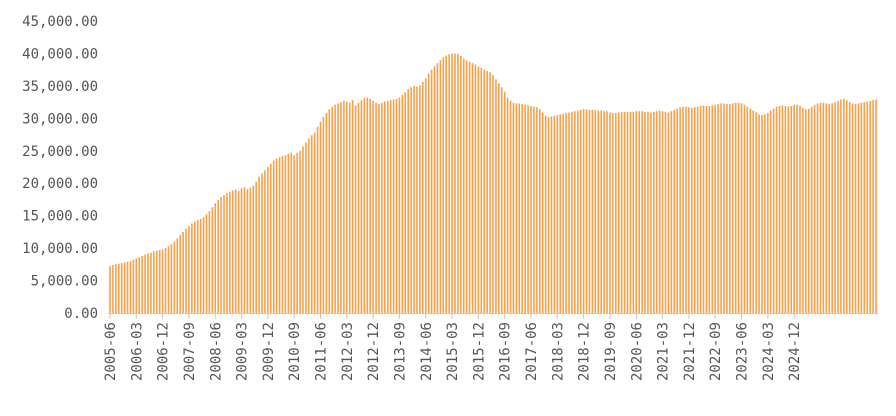 This screenshot has width=896, height=416. I want to click on y-tick-label: 10,000.00, so click(60, 249).